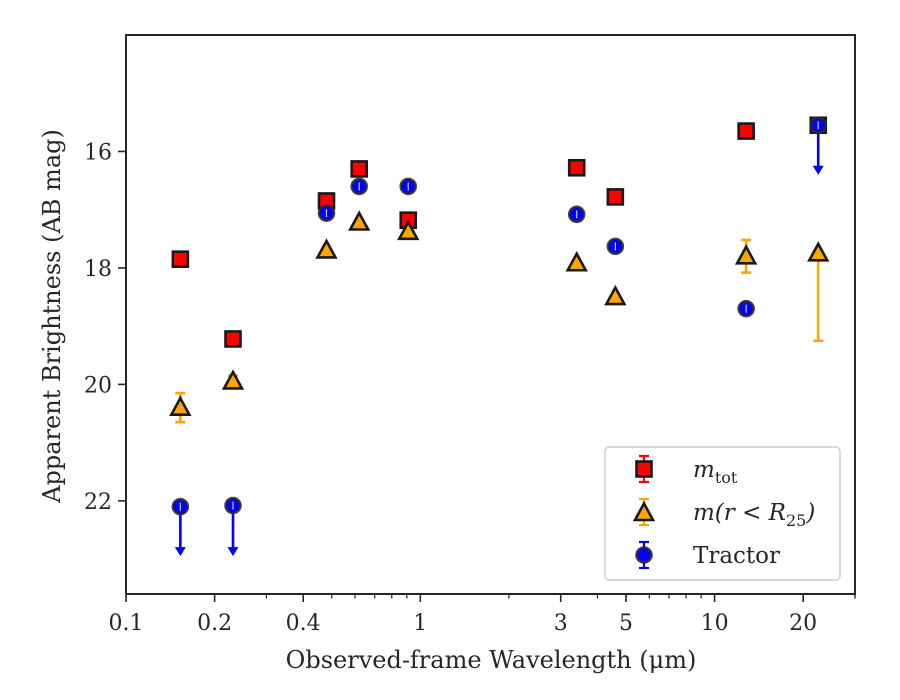 The image size is (900, 700). What do you see at coordinates (644, 555) in the screenshot?
I see `legend-circle-icon` at bounding box center [644, 555].